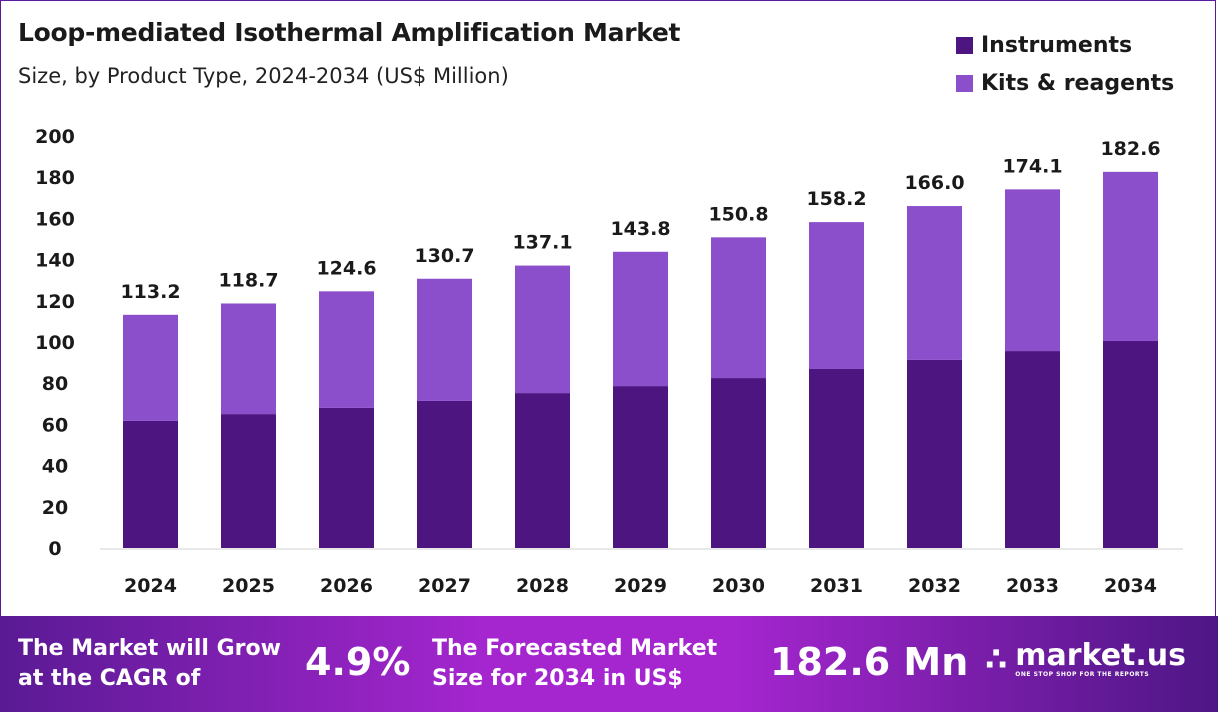 This screenshot has width=1218, height=712. Describe the element at coordinates (358, 662) in the screenshot. I see `cagr-value: 4.9%` at that location.